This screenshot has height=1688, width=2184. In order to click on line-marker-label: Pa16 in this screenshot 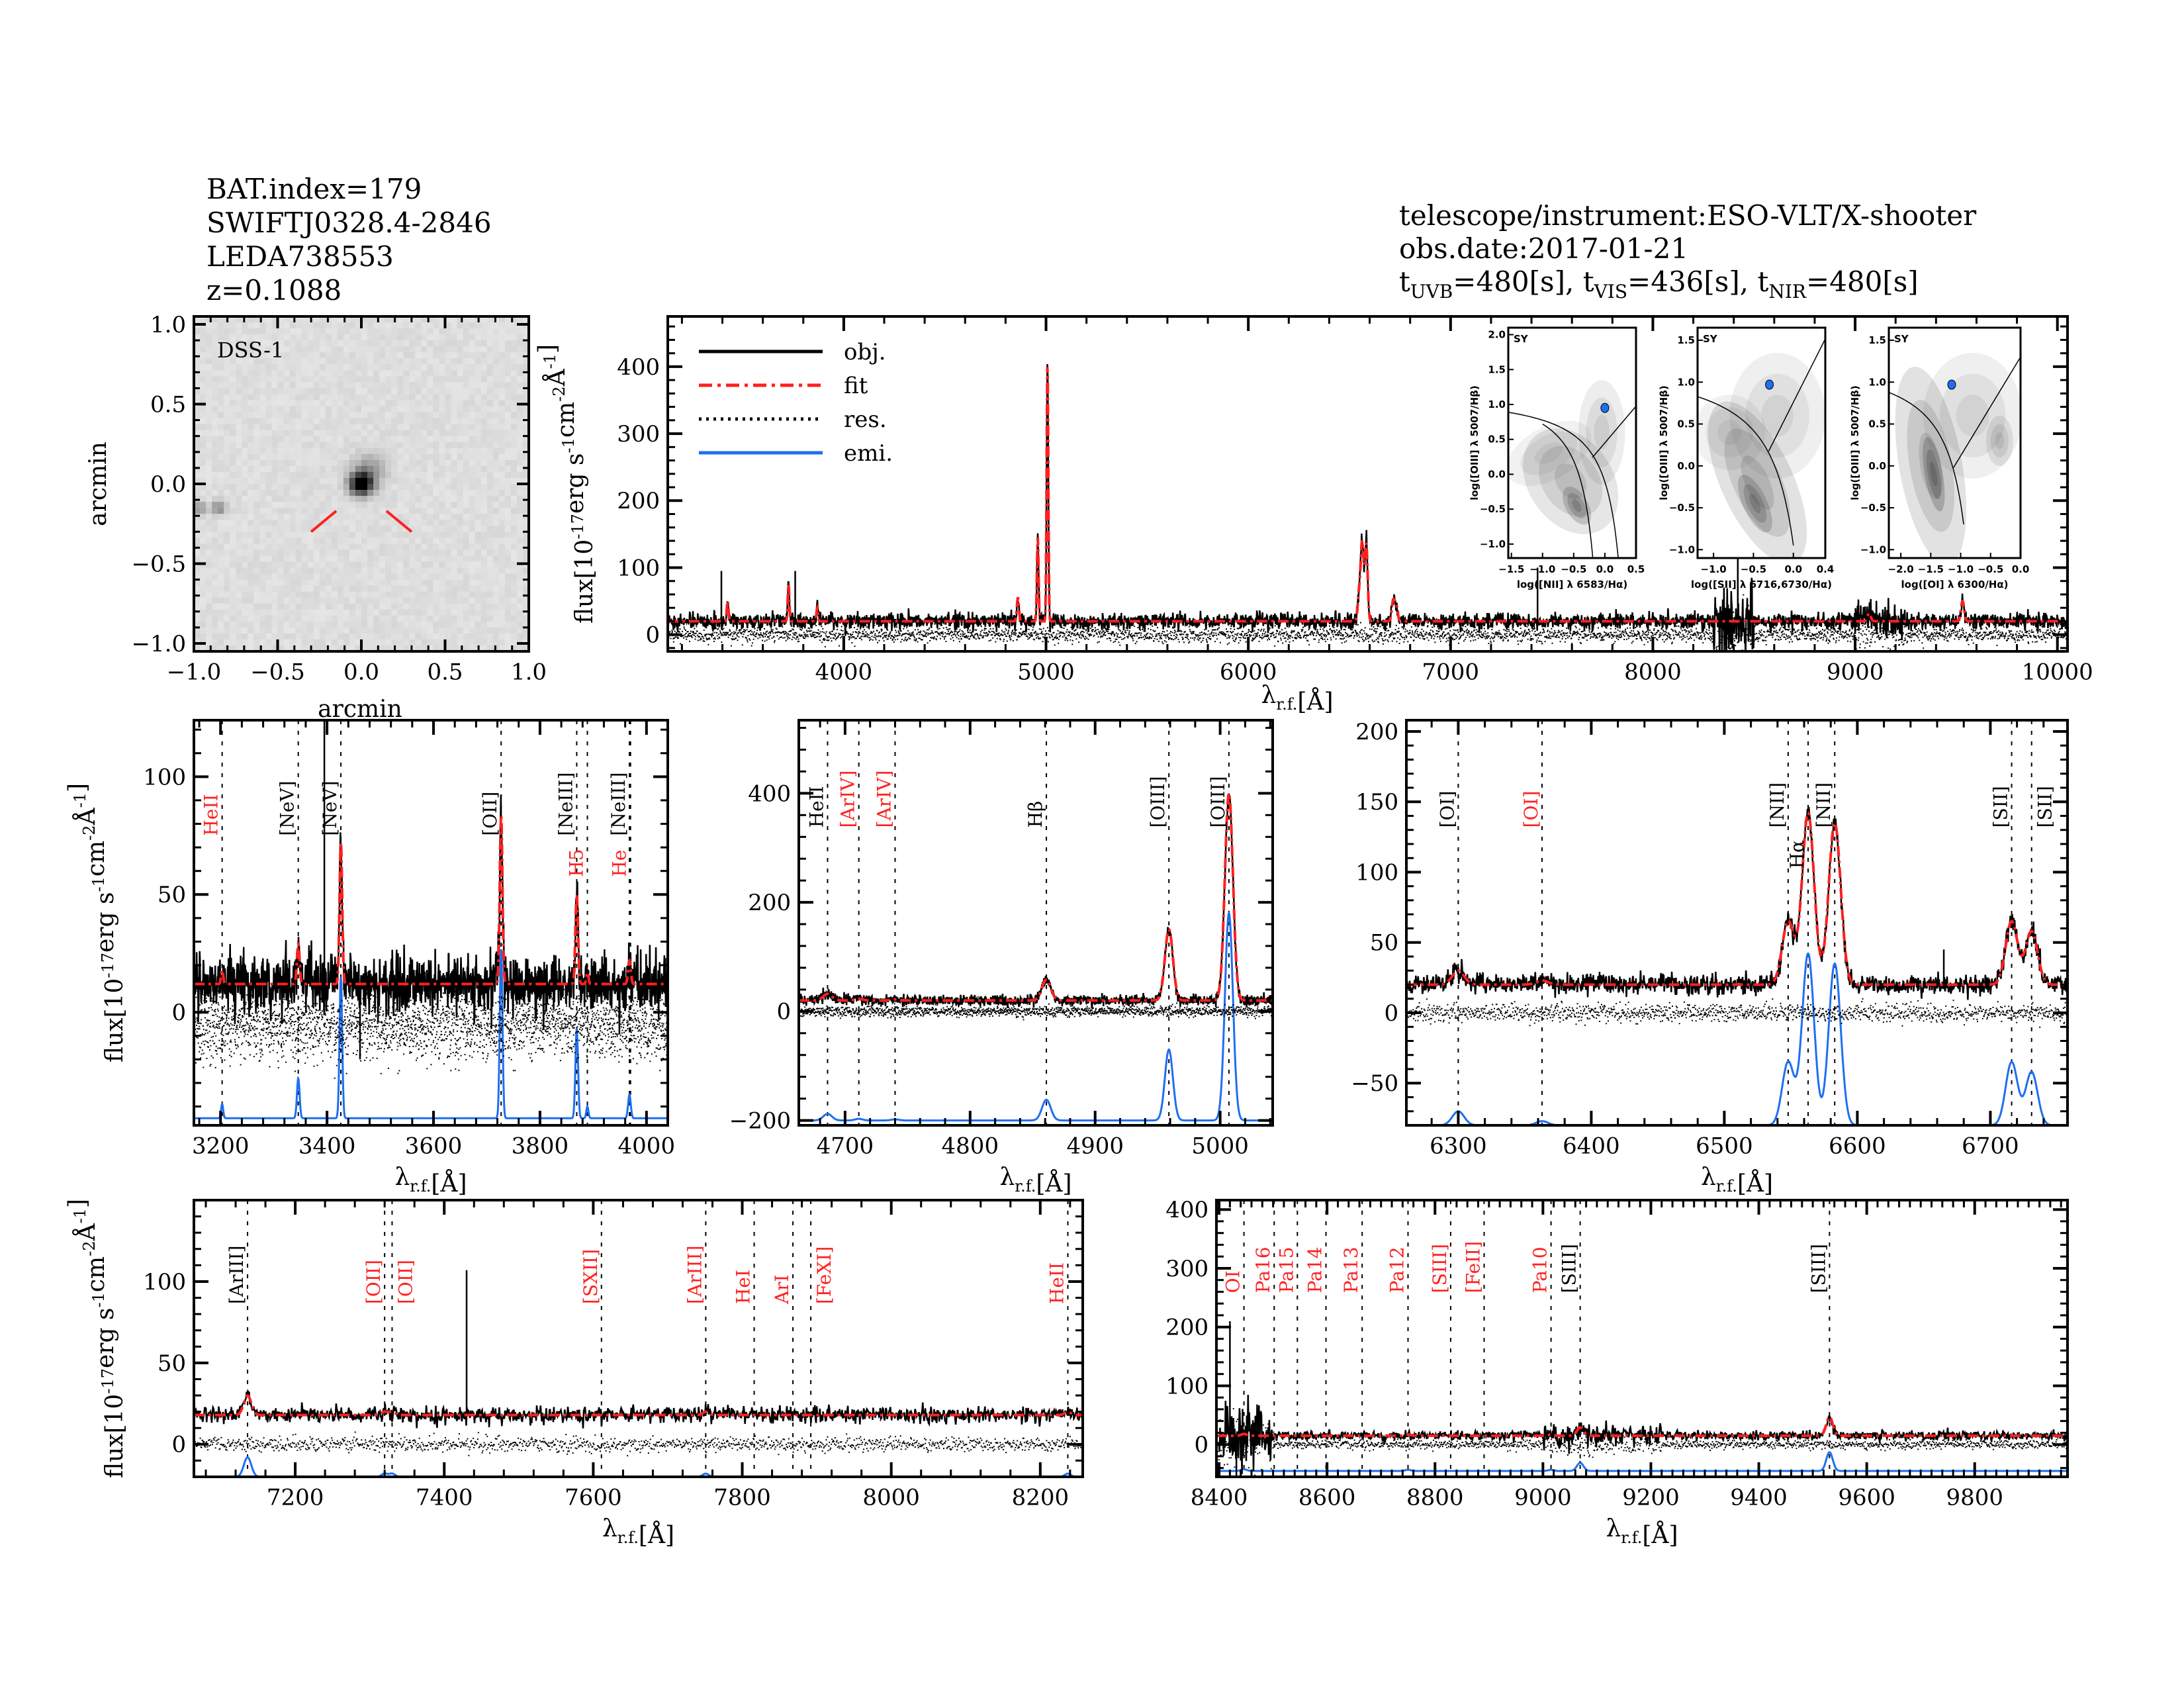, I will do `click(1263, 1269)`.